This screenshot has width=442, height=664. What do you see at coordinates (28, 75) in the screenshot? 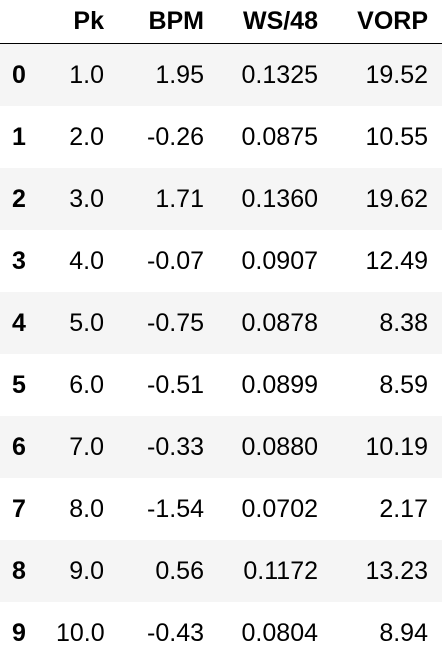
I see `row-index: 0` at bounding box center [28, 75].